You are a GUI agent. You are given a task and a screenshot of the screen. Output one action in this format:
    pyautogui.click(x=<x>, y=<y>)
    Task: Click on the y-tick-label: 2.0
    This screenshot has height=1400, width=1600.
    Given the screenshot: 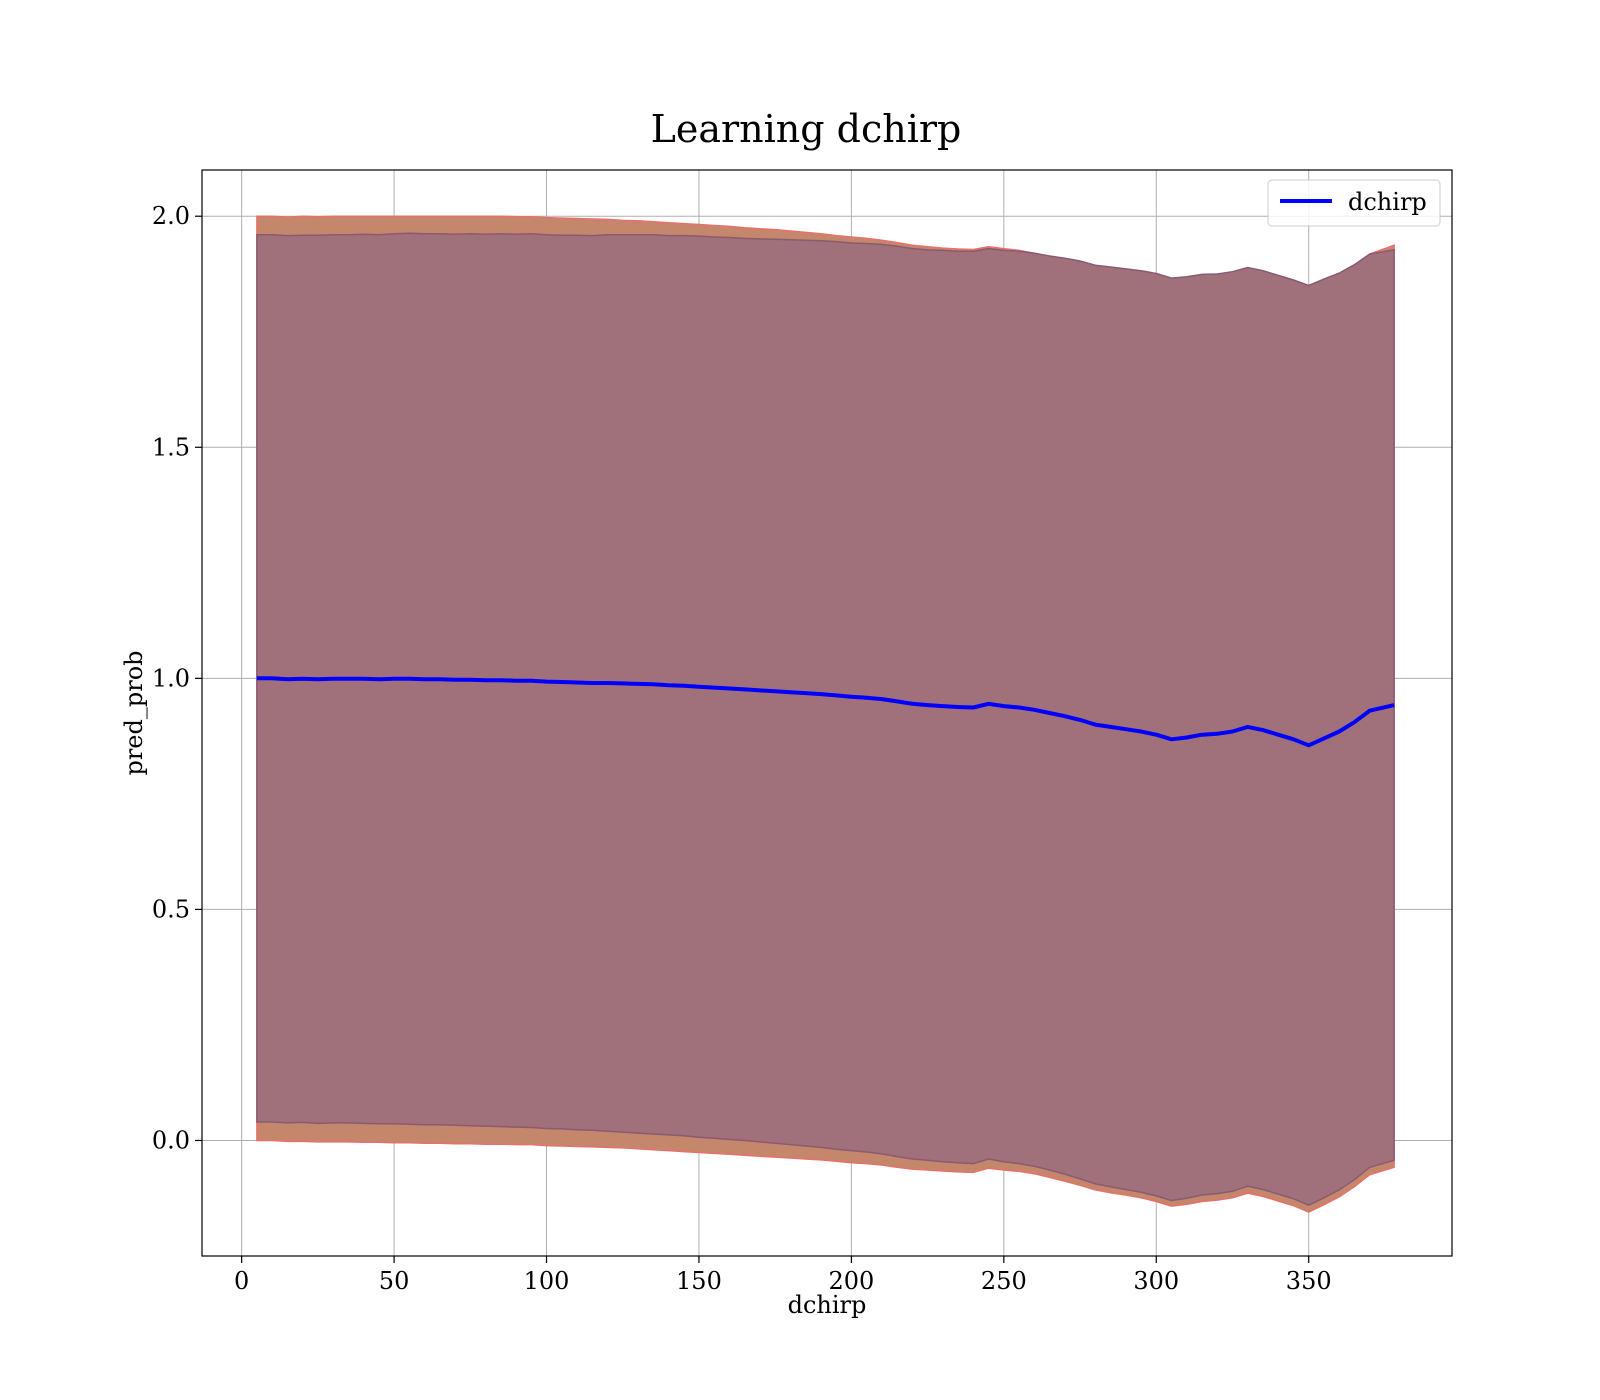 What is the action you would take?
    pyautogui.click(x=171, y=216)
    